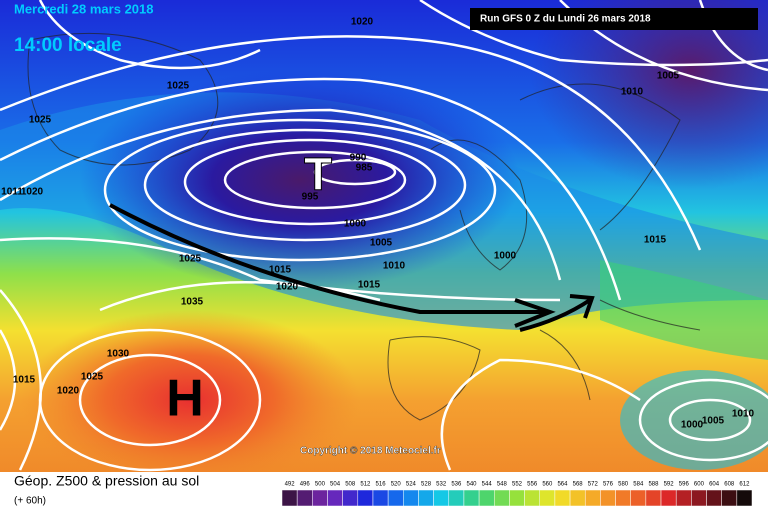  I want to click on isobar-label: 995, so click(310, 197).